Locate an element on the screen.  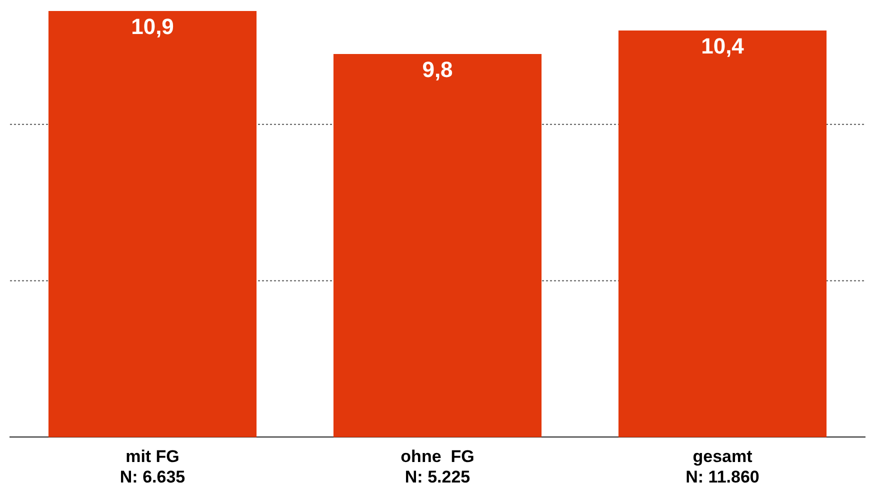
x-tick-label: gesamt N: 11.860 is located at coordinates (723, 466).